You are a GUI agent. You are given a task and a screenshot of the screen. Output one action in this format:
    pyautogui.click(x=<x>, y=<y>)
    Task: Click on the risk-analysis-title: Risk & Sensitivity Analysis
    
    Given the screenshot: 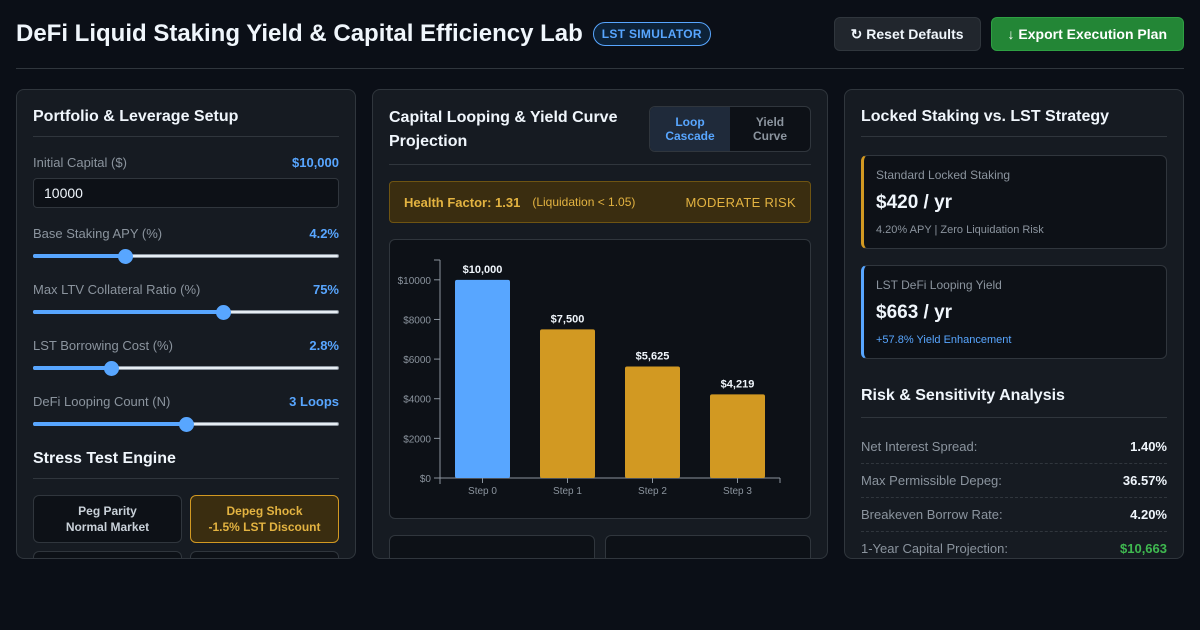 What is the action you would take?
    pyautogui.click(x=1014, y=402)
    